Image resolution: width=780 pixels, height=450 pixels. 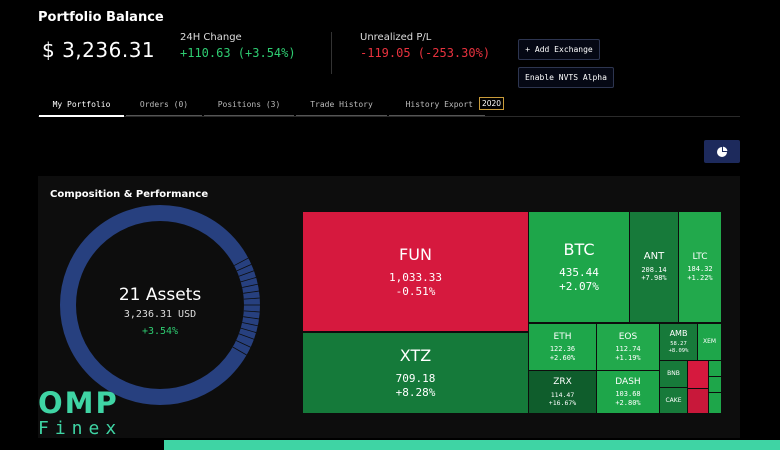 I want to click on tile-value: 103.68, so click(x=628, y=393).